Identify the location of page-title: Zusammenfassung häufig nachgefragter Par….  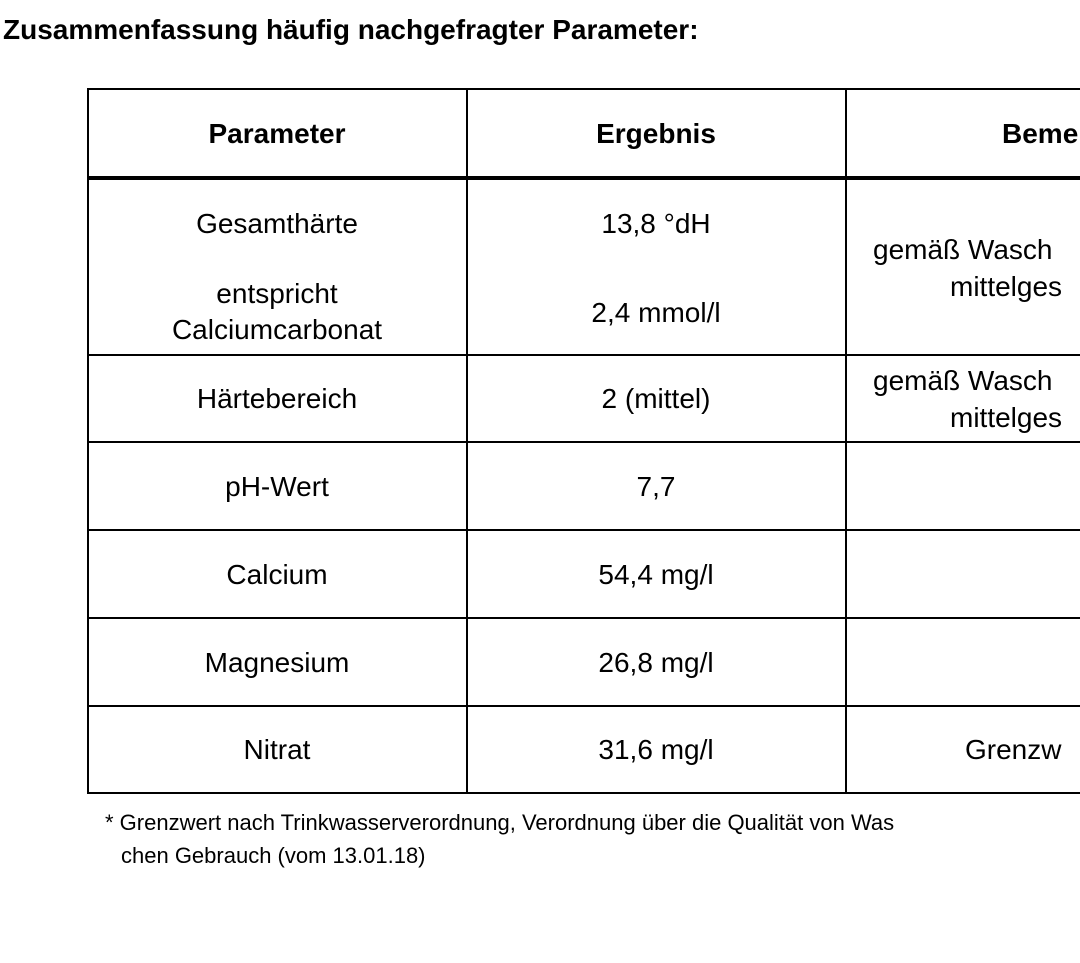
(351, 29).